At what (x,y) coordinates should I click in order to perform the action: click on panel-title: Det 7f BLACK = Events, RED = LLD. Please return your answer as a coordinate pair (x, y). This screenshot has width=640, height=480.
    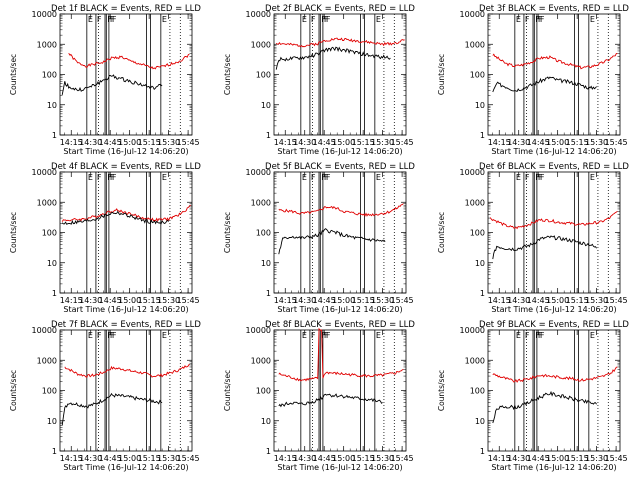
    Looking at the image, I should click on (126, 325).